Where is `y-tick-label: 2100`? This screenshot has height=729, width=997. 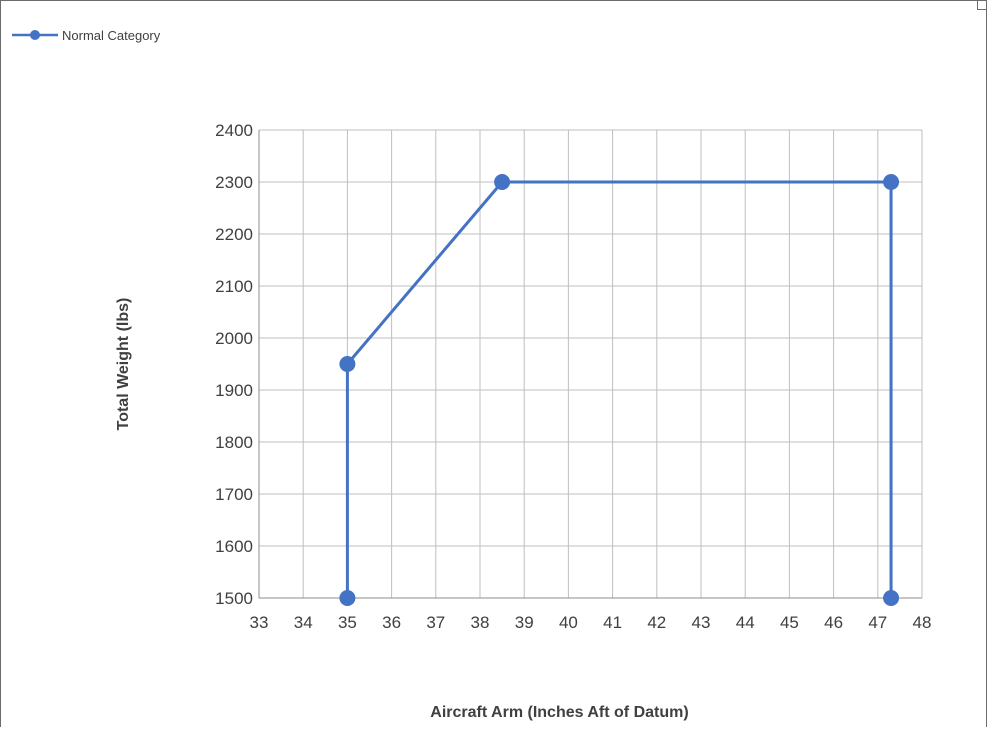
y-tick-label: 2100 is located at coordinates (234, 286).